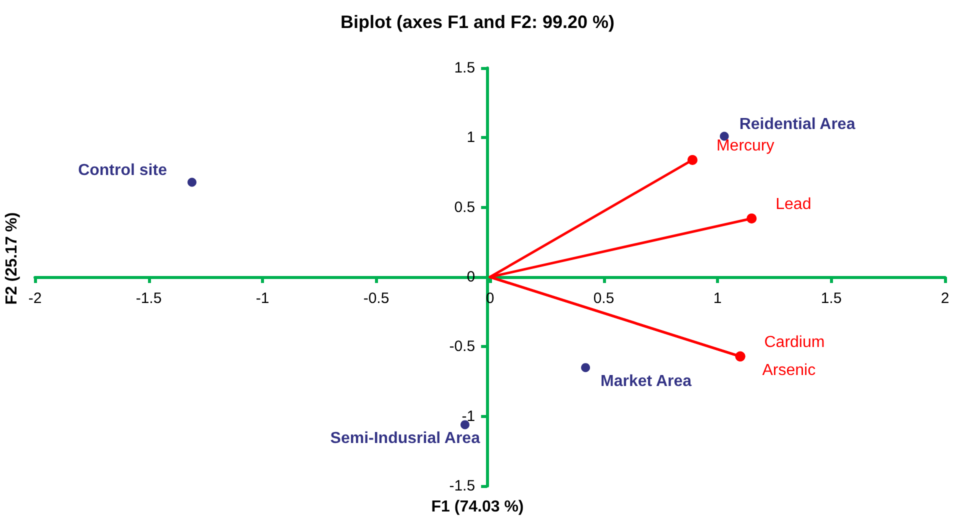  Describe the element at coordinates (797, 124) in the screenshot. I see `annotation: Reidential Area` at that location.